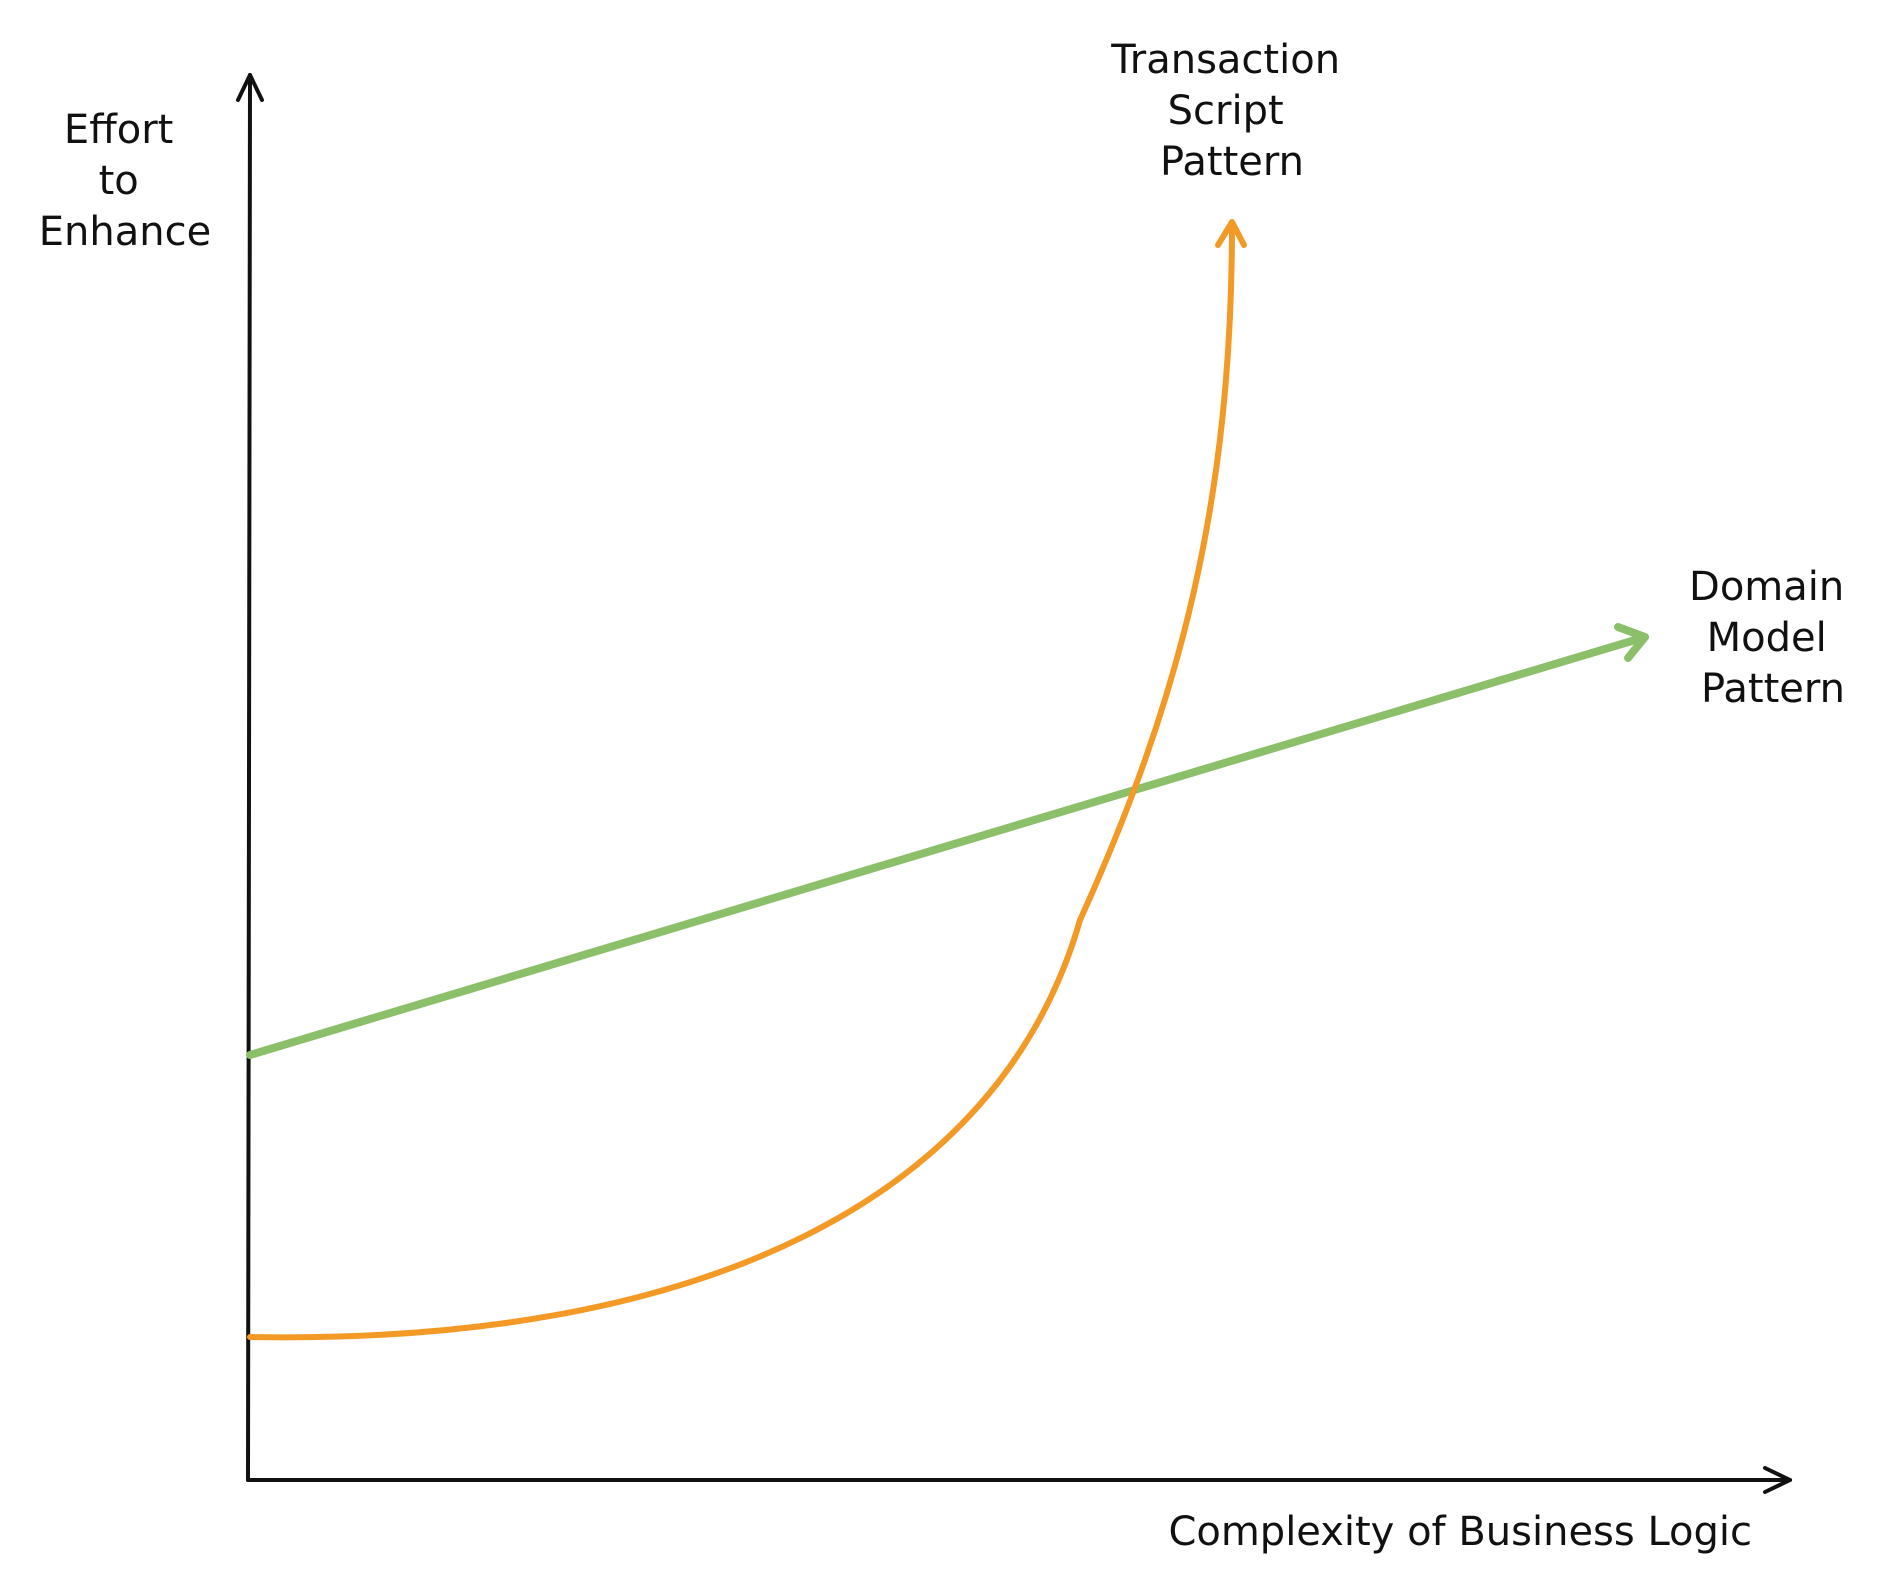 Image resolution: width=1894 pixels, height=1579 pixels. Describe the element at coordinates (119, 181) in the screenshot. I see `y-axis-label-line-2: to` at that location.